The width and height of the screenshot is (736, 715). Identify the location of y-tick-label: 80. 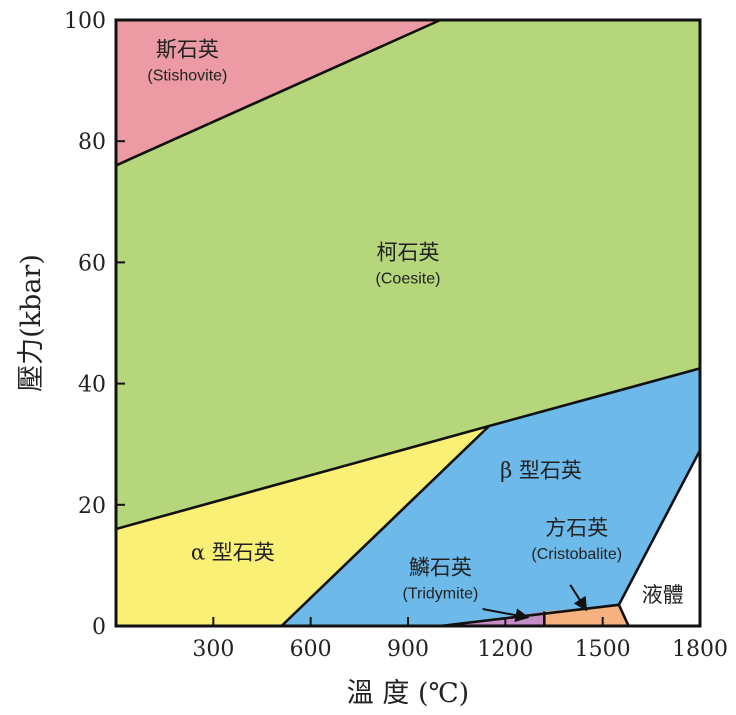
(92, 142).